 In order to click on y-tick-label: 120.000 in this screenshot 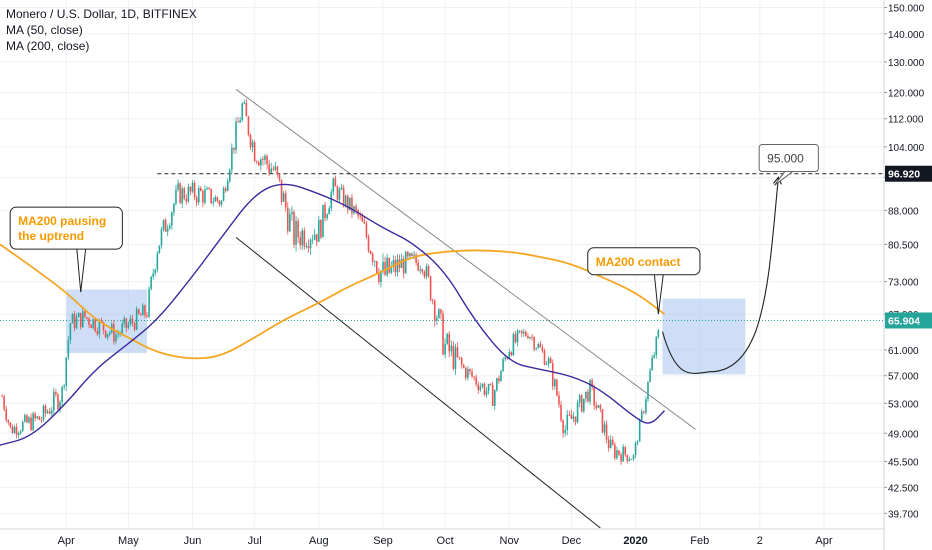, I will do `click(906, 93)`.